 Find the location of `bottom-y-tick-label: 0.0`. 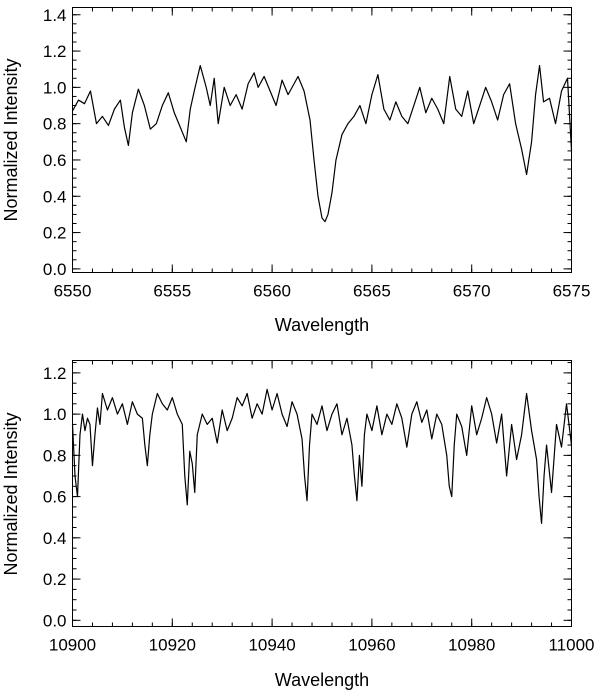

bottom-y-tick-label: 0.0 is located at coordinates (55, 620).